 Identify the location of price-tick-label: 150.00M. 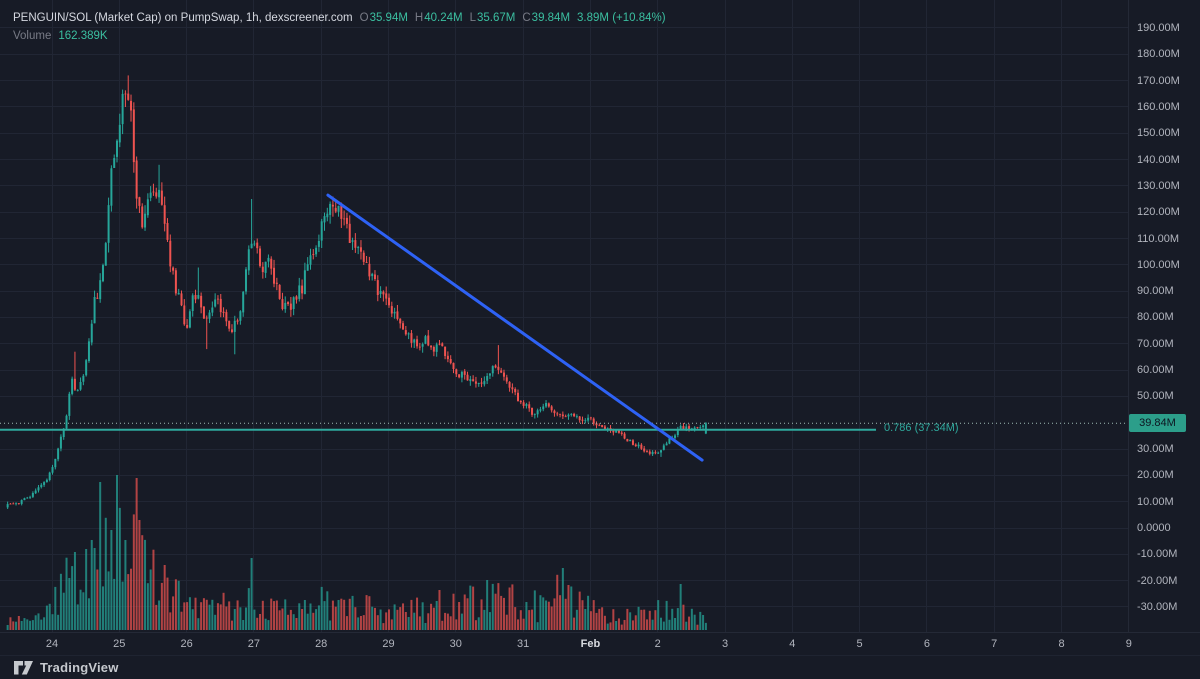
(1158, 133).